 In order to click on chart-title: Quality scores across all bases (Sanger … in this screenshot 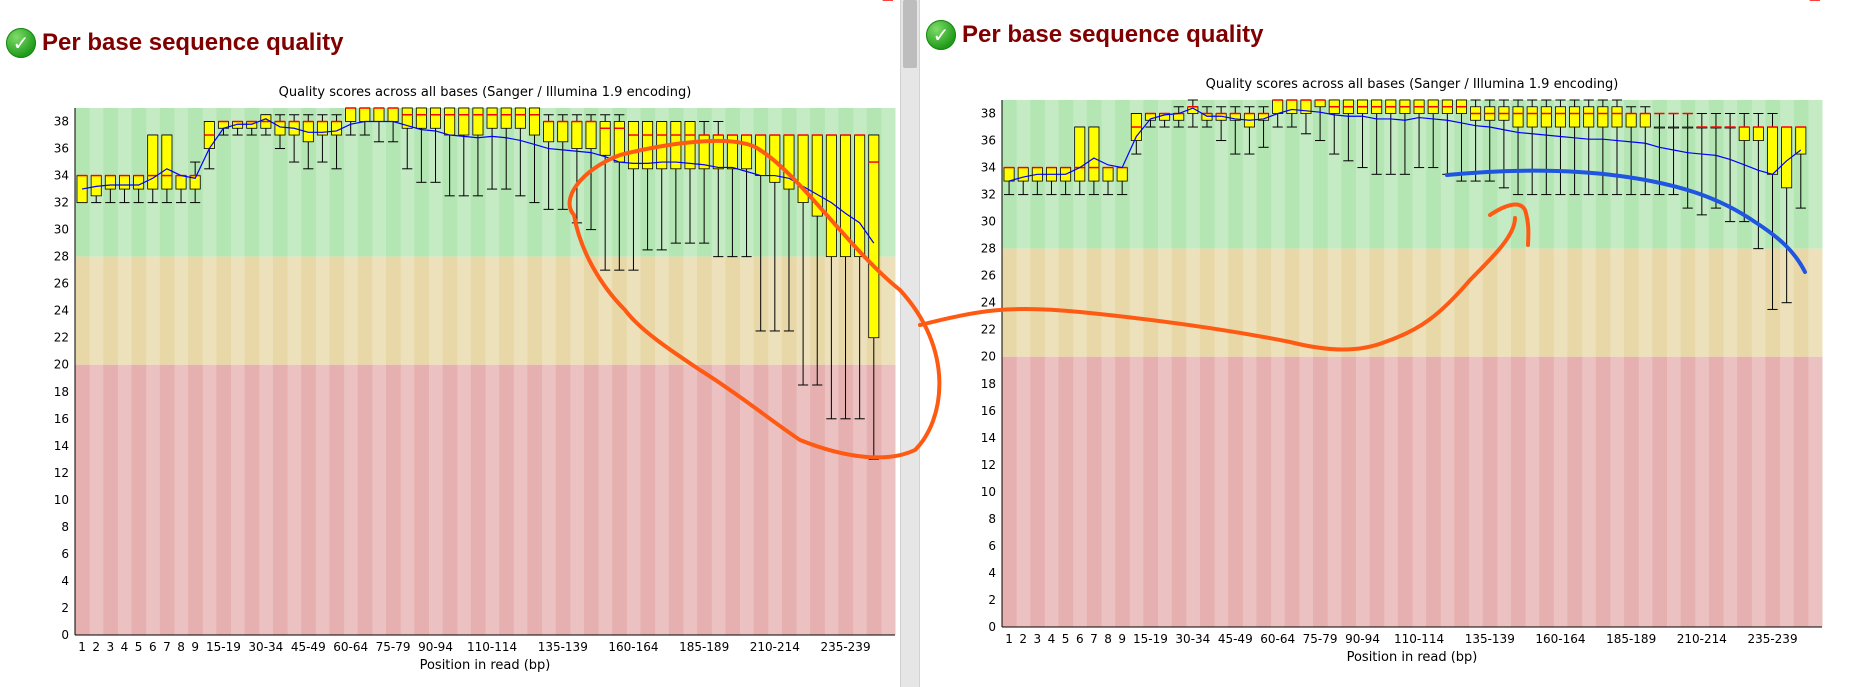, I will do `click(485, 92)`.